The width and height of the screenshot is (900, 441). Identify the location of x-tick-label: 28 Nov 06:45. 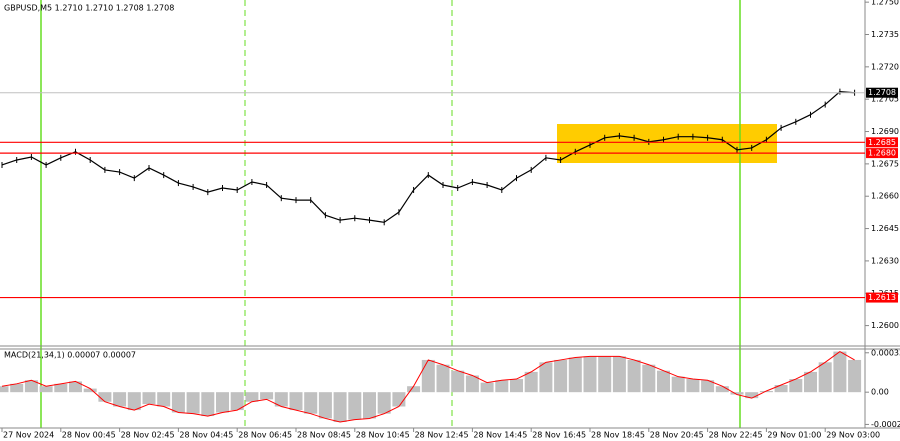
(265, 435).